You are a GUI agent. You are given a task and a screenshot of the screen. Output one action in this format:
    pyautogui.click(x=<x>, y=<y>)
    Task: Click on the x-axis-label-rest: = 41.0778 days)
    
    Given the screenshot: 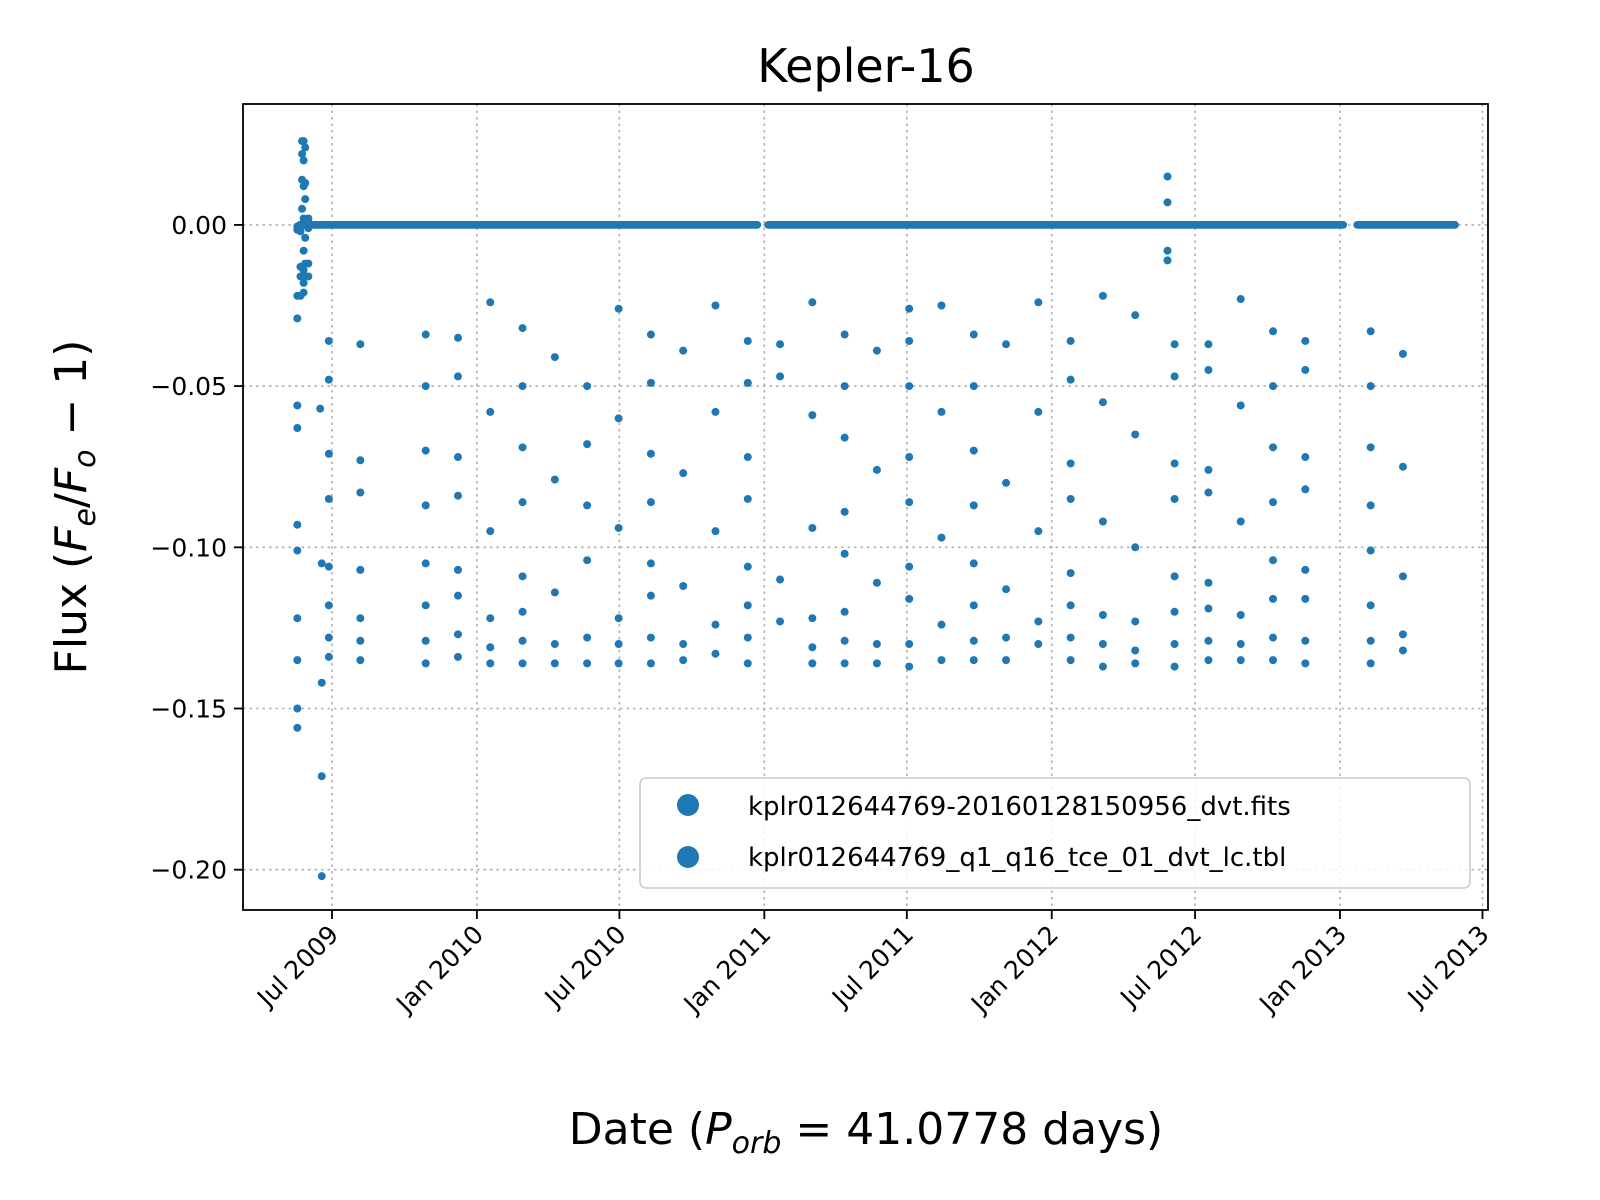 What is the action you would take?
    pyautogui.click(x=972, y=1129)
    